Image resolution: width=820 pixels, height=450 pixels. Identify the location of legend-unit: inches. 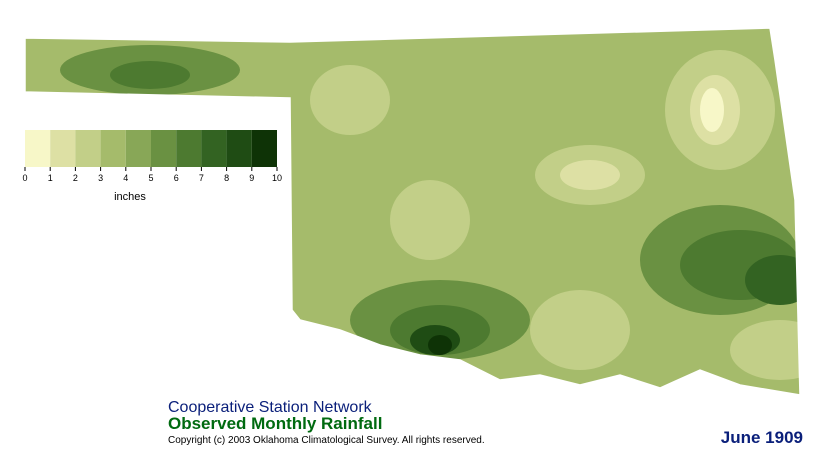
(130, 197).